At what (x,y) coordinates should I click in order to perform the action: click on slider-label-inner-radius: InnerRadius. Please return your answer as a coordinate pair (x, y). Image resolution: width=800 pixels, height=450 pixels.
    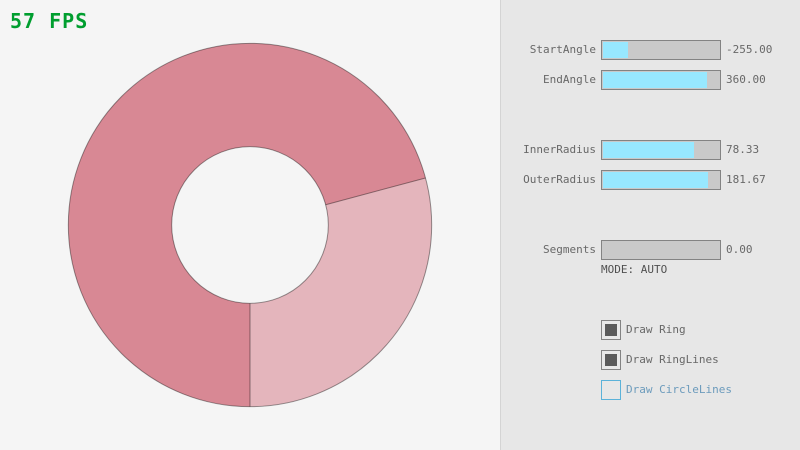
    Looking at the image, I should click on (559, 149).